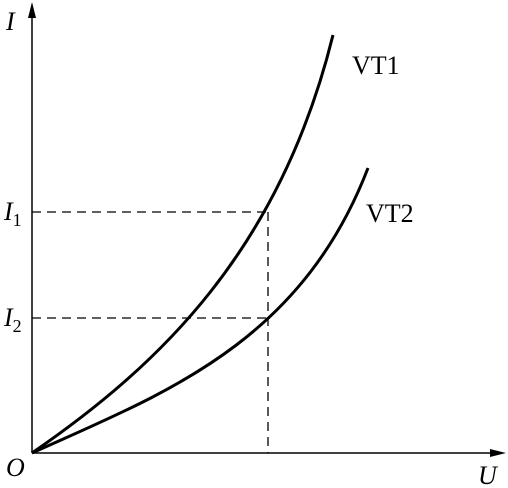  I want to click on curve-label: VT1, so click(376, 65).